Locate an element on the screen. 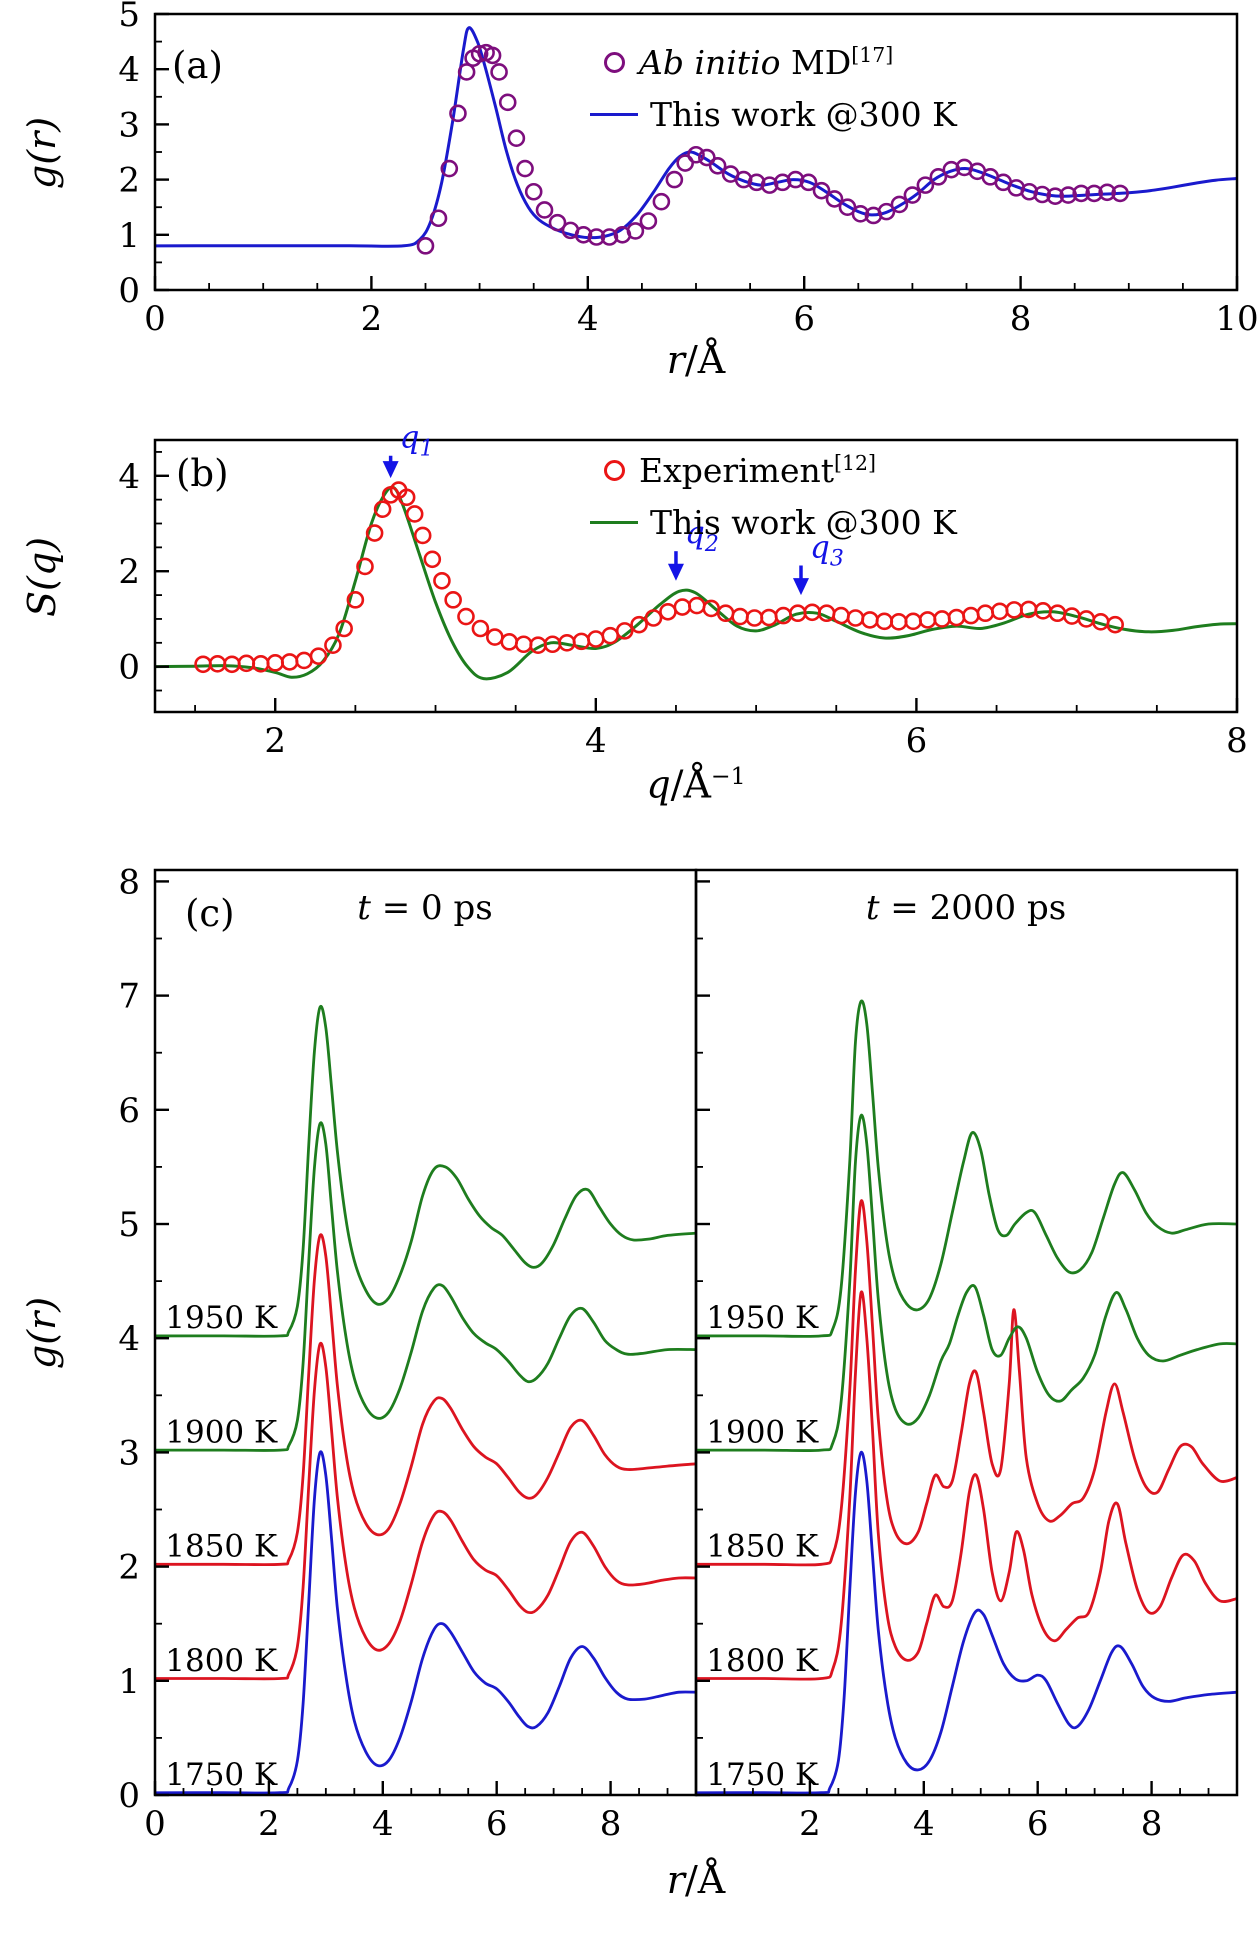 This screenshot has width=1260, height=1937. panel-a-xlabel: r/Å is located at coordinates (696, 360).